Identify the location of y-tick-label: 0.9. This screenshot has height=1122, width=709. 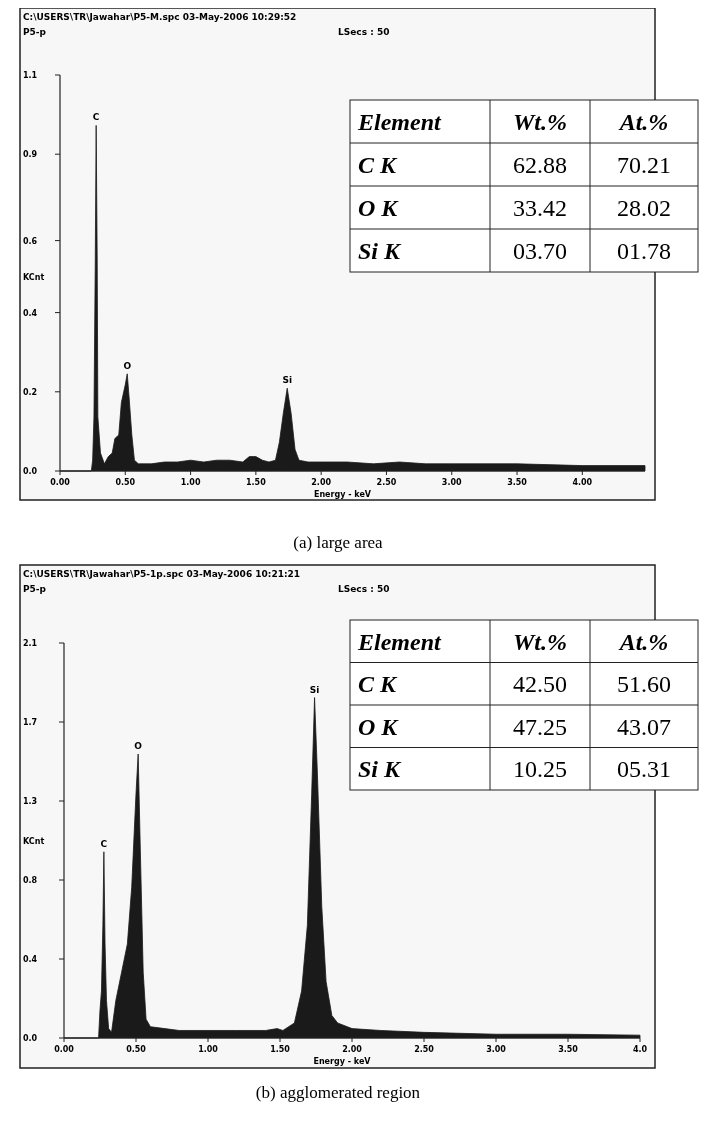
(30, 155).